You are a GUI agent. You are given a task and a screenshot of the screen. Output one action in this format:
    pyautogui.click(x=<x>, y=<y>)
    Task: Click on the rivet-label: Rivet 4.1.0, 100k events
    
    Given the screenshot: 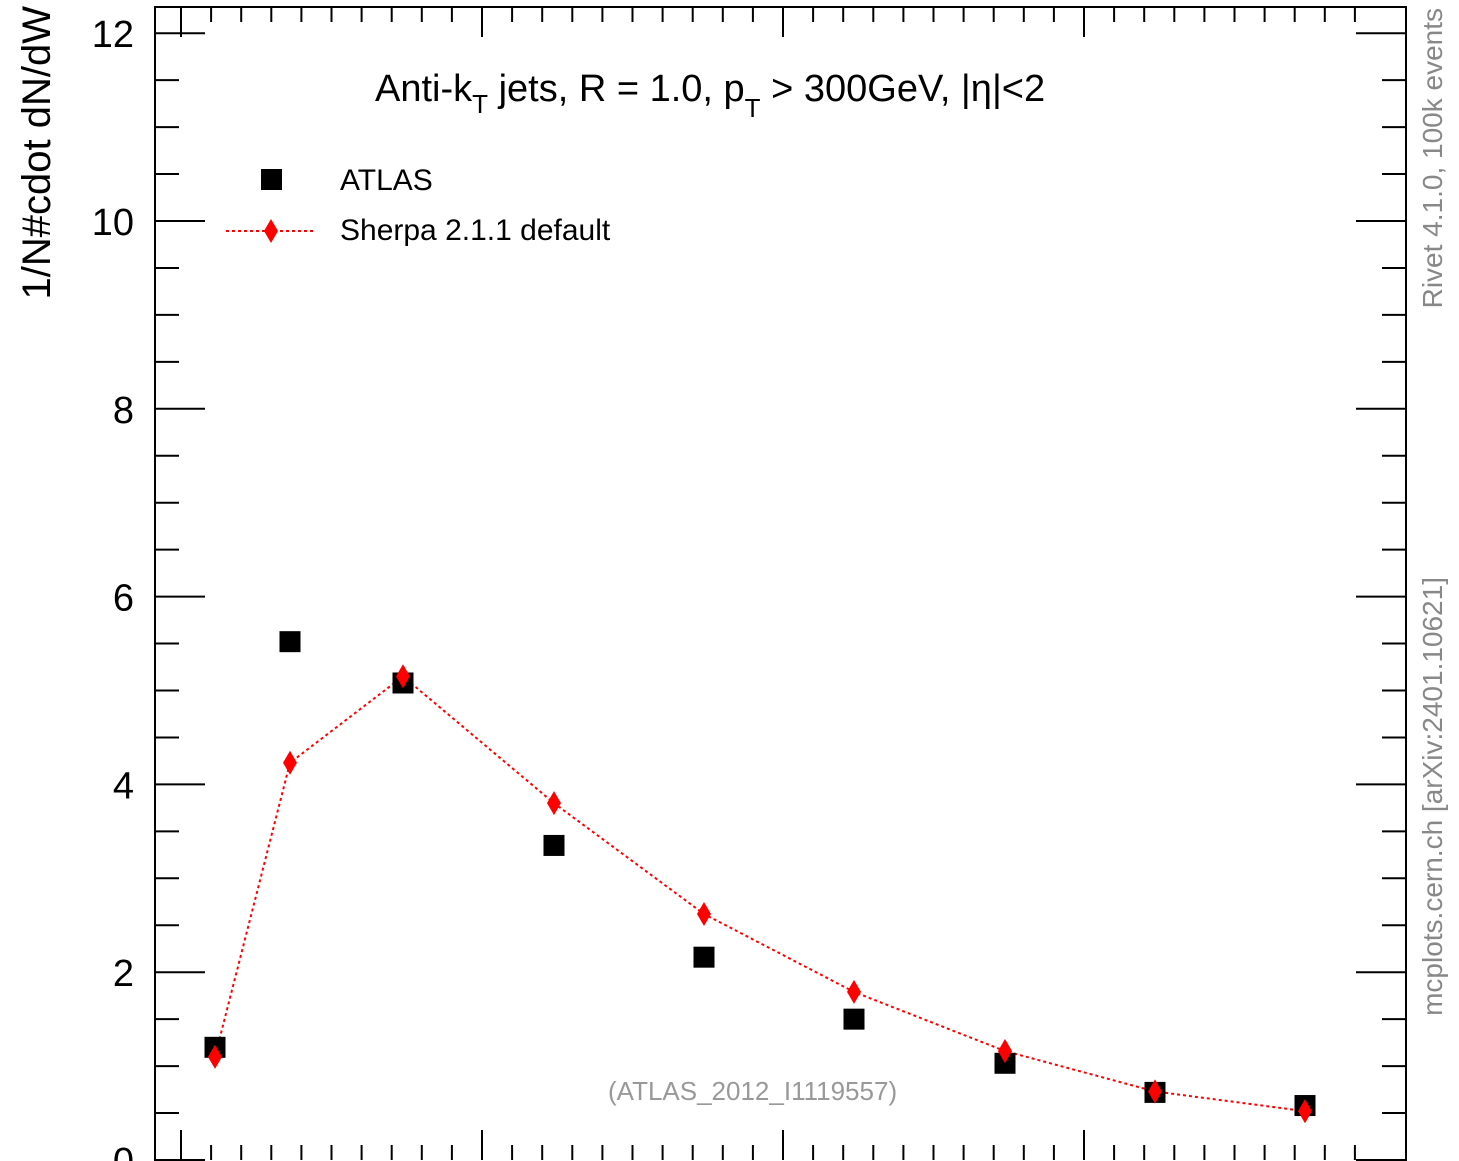 What is the action you would take?
    pyautogui.click(x=1432, y=158)
    